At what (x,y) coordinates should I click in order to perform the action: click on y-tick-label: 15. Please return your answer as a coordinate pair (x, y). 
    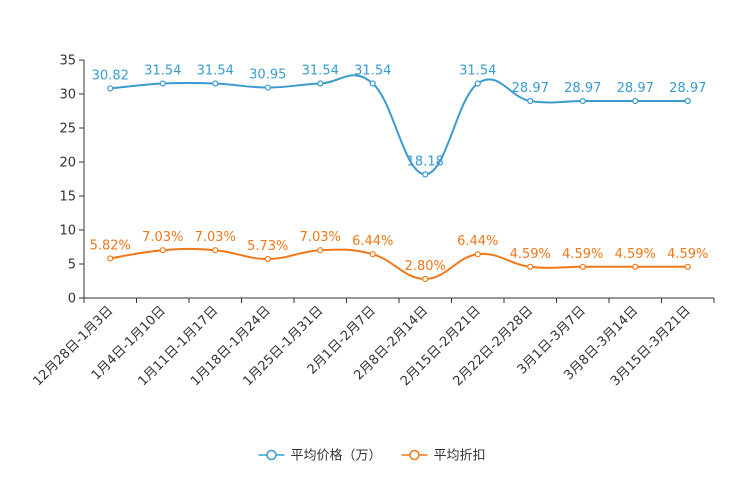
    Looking at the image, I should click on (67, 197).